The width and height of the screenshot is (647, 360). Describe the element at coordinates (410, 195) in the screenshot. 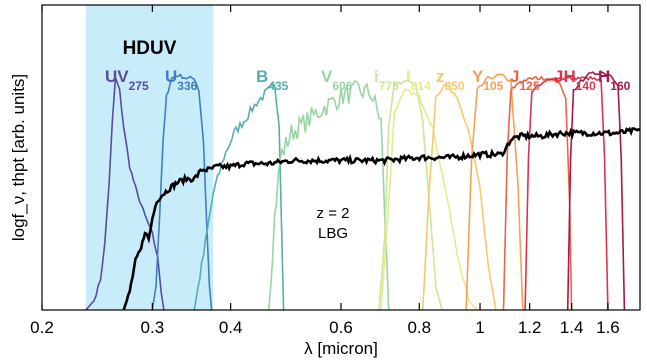

I see `filter-curve-i775` at that location.